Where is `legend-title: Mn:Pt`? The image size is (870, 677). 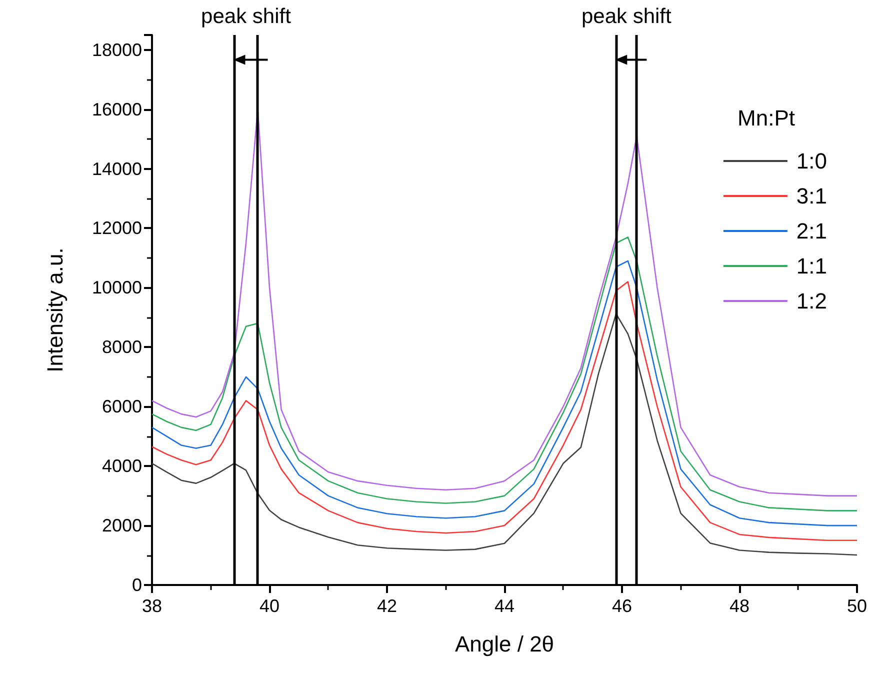
legend-title: Mn:Pt is located at coordinates (767, 118).